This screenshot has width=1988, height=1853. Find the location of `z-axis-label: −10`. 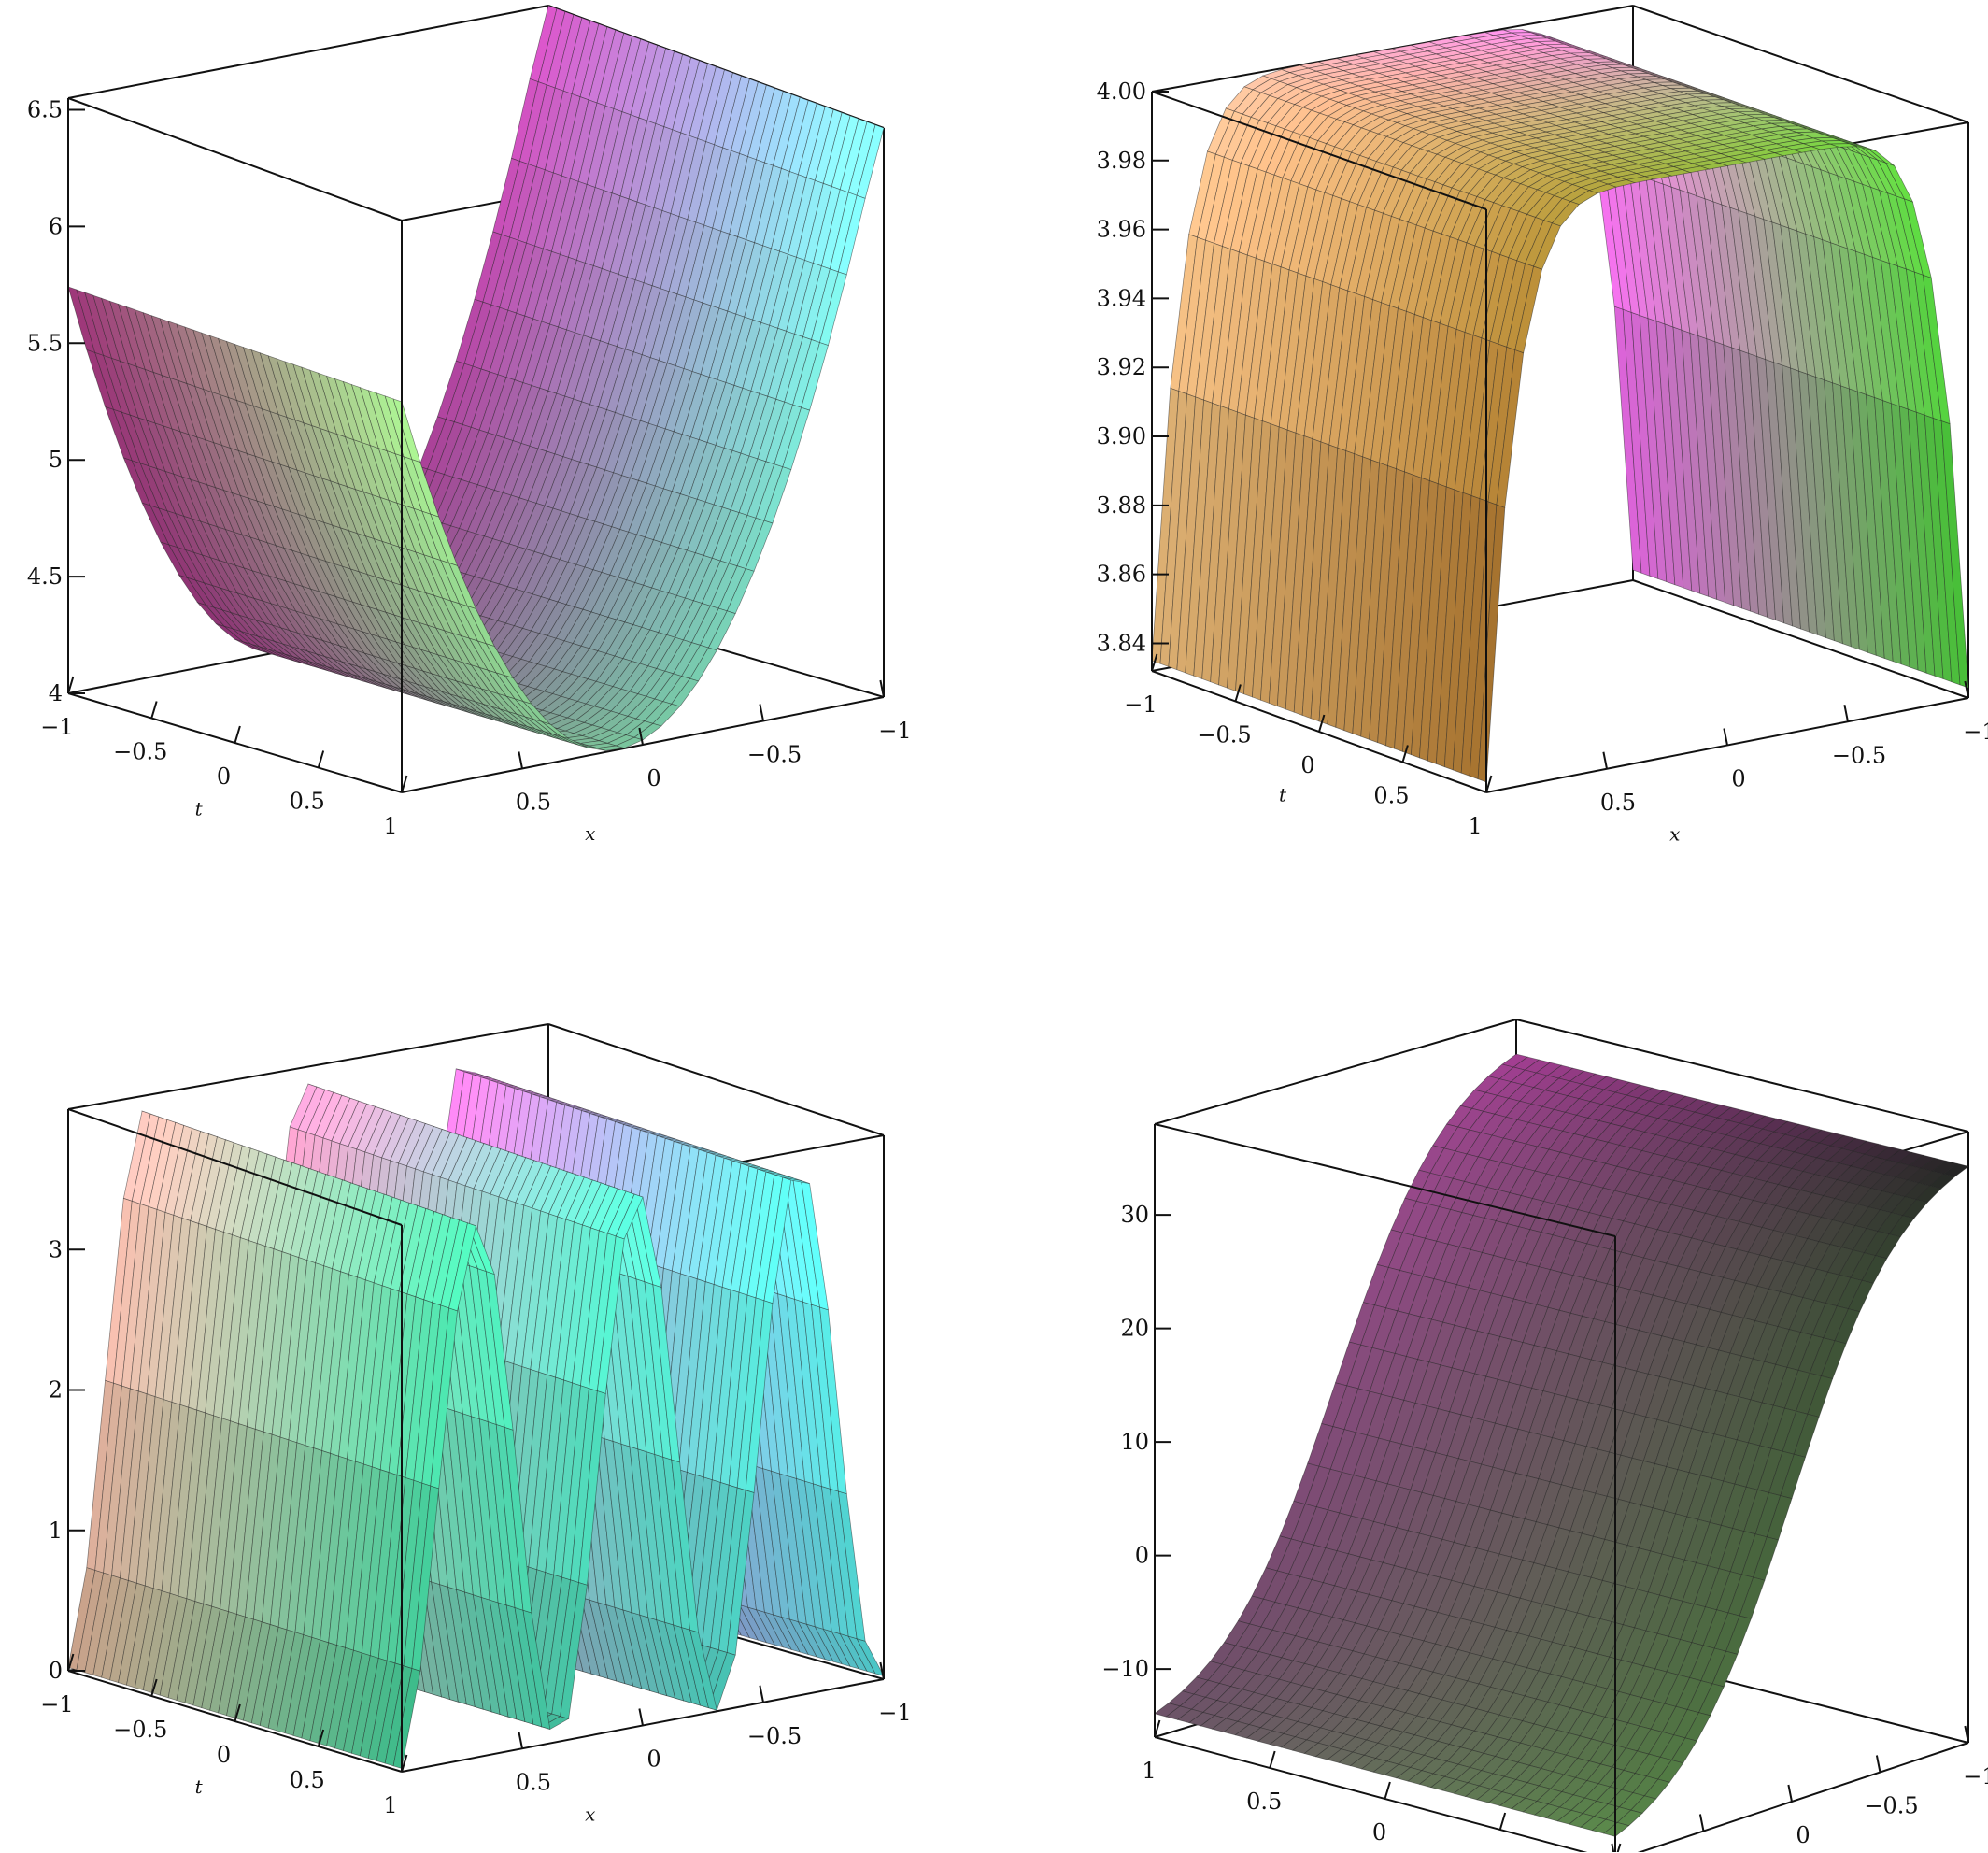

z-axis-label: −10 is located at coordinates (1125, 1669).